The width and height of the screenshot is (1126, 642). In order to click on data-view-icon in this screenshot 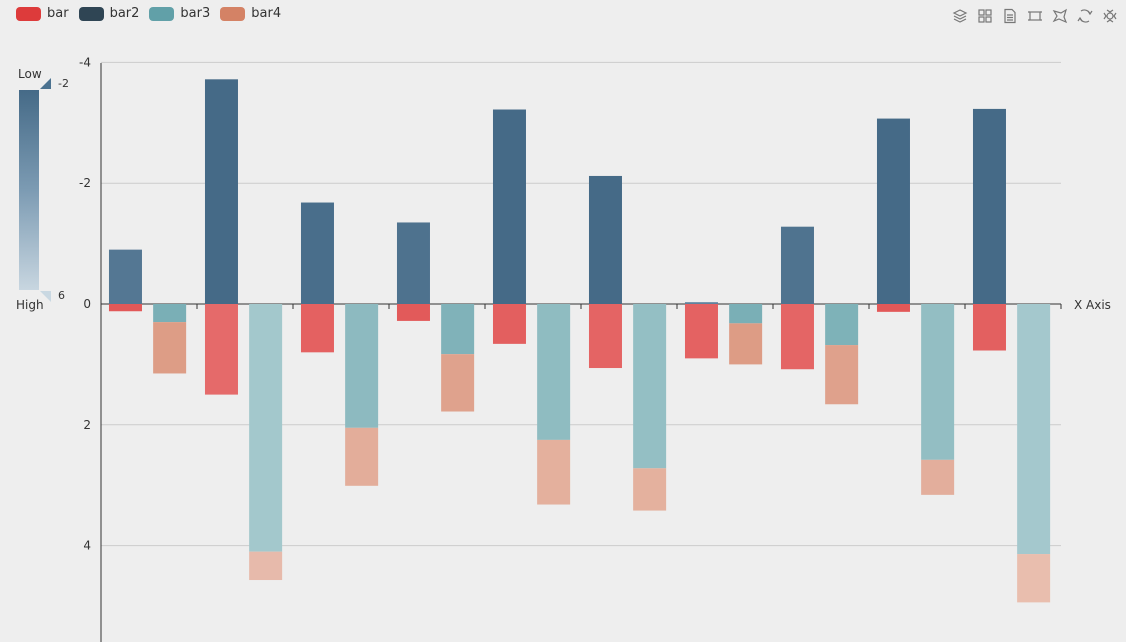, I will do `click(1010, 16)`.